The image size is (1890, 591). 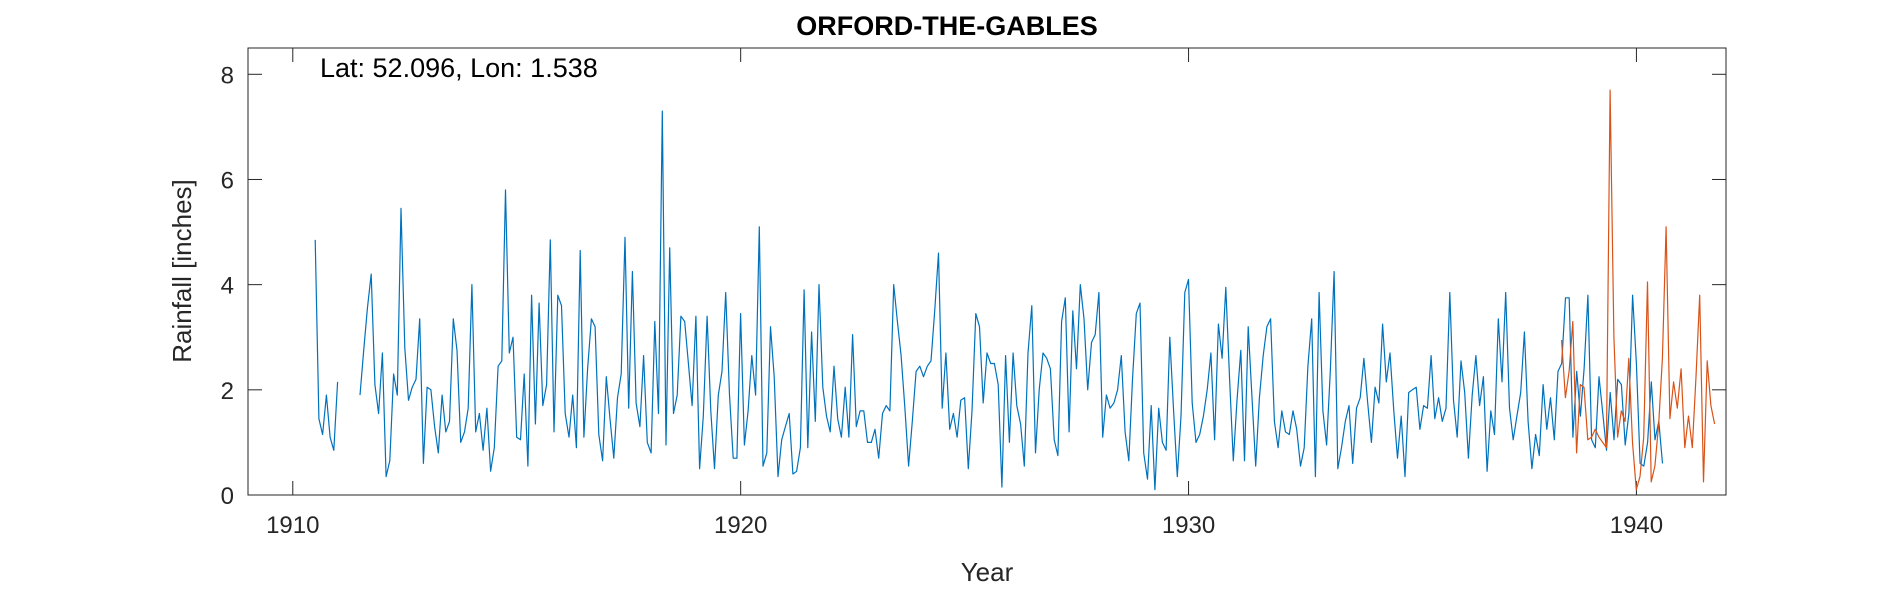 What do you see at coordinates (227, 391) in the screenshot?
I see `y-tick-label: 2` at bounding box center [227, 391].